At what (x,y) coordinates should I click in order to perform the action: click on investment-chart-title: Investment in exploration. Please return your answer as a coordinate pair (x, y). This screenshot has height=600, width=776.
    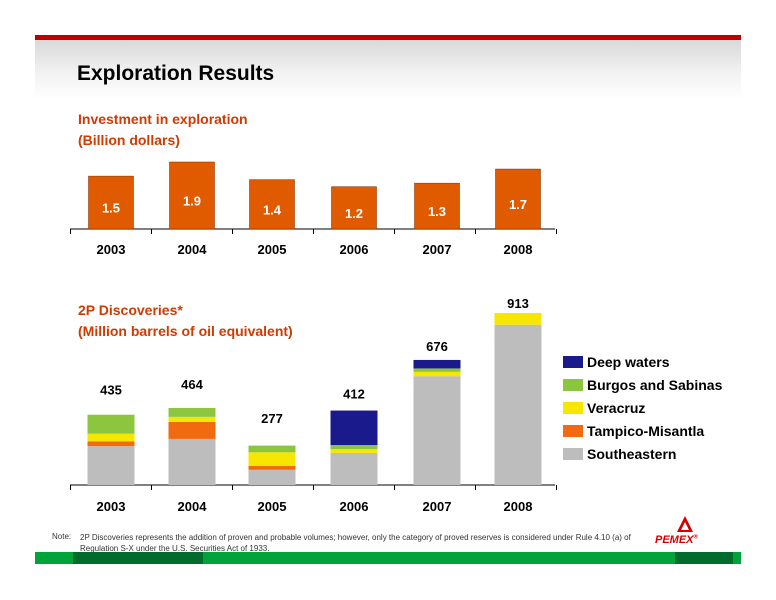
    Looking at the image, I should click on (163, 119).